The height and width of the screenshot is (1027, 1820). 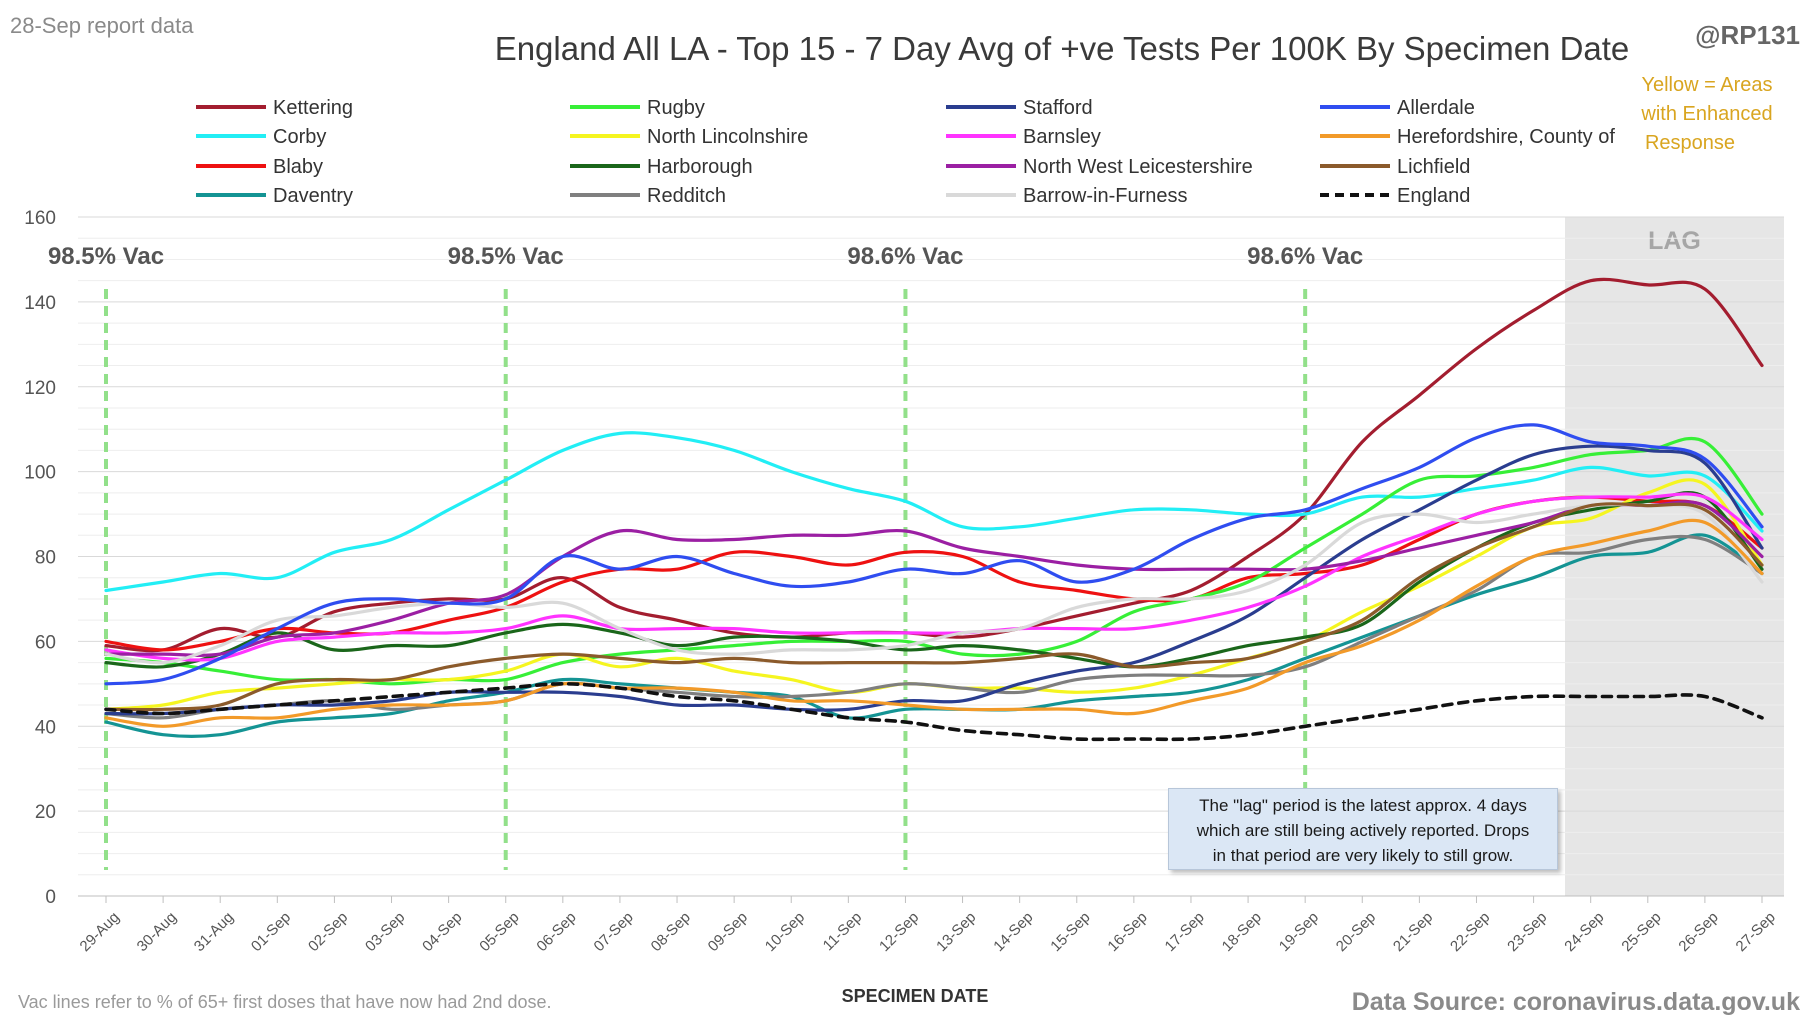 I want to click on report-date: 28-Sep report data, so click(x=102, y=25).